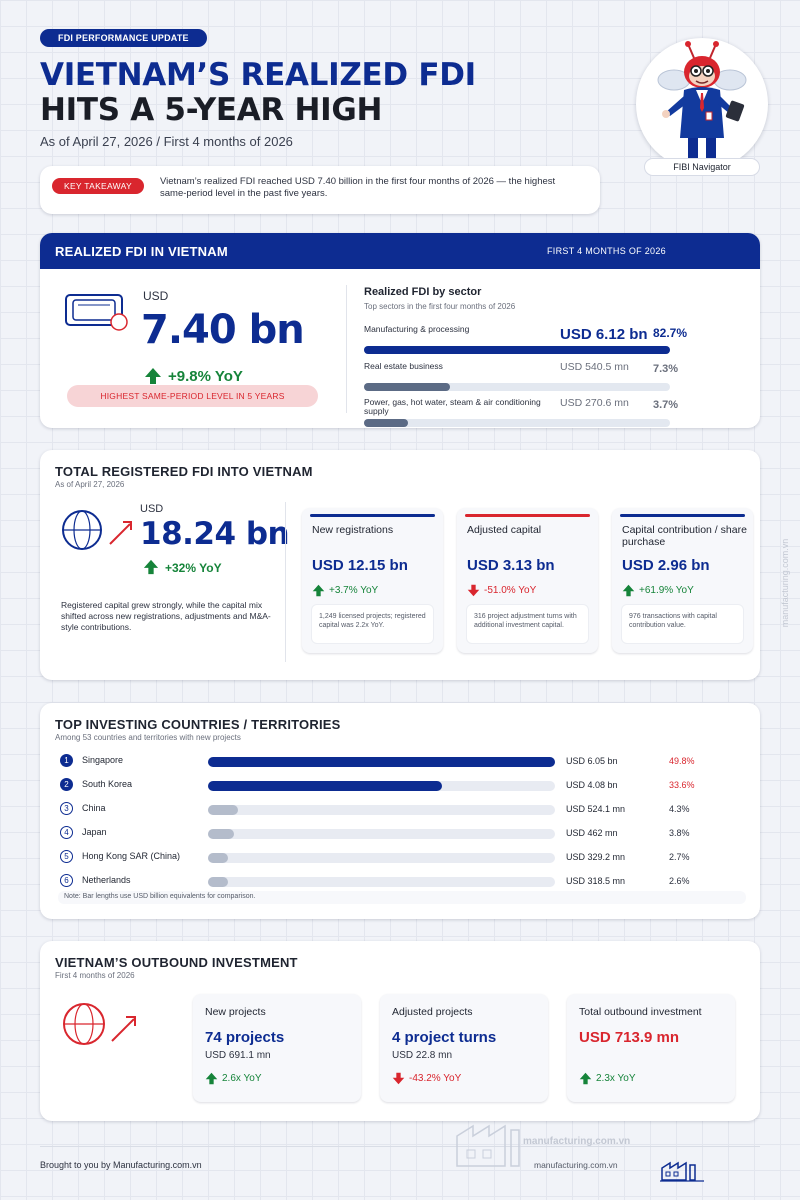  Describe the element at coordinates (94, 808) in the screenshot. I see `country-name: China` at that location.